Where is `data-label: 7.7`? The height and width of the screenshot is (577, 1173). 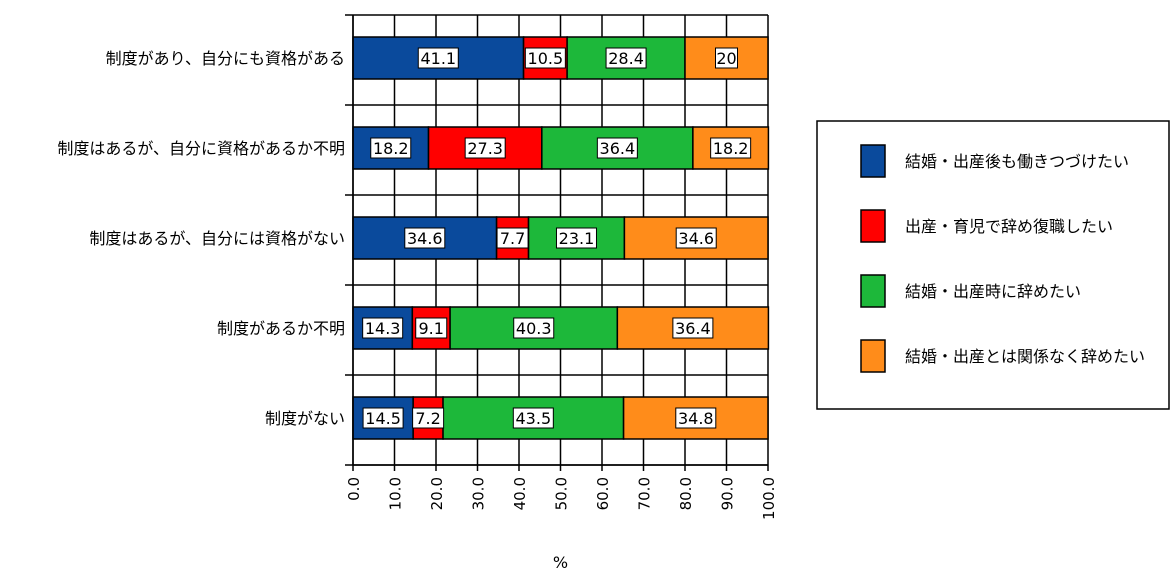
data-label: 7.7 is located at coordinates (512, 238).